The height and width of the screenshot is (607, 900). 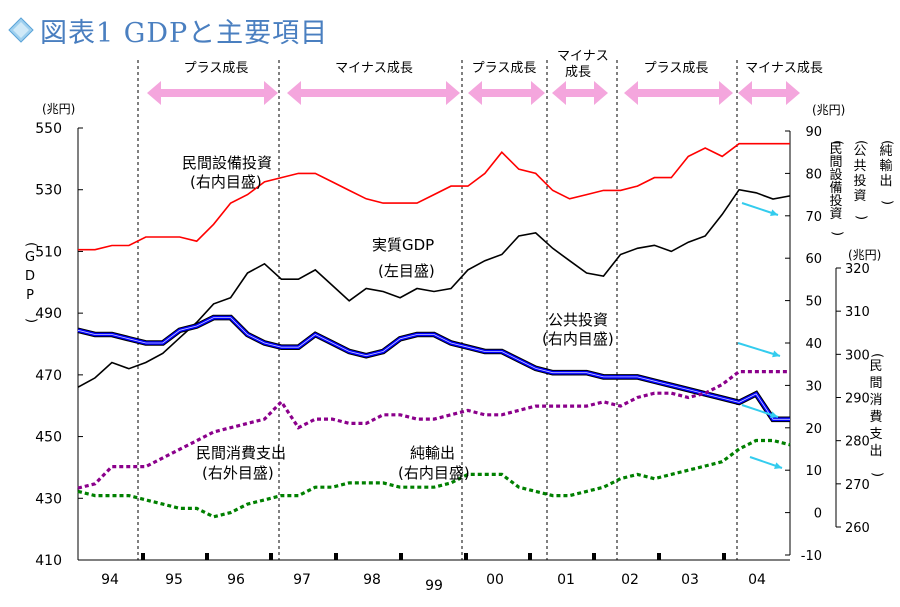 What do you see at coordinates (48, 191) in the screenshot?
I see `left-axis-tick-label: 530` at bounding box center [48, 191].